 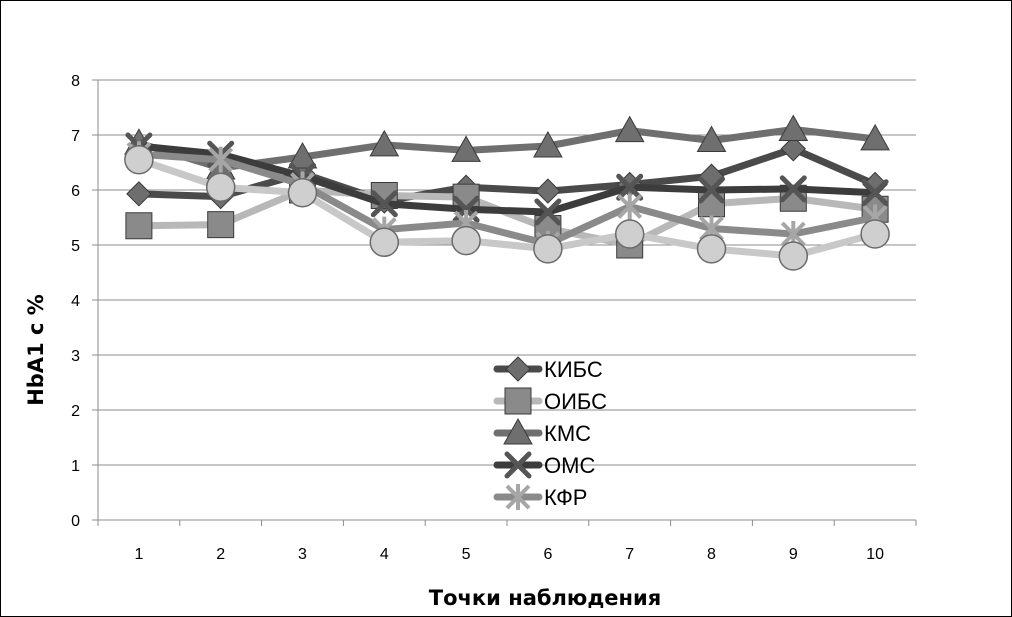 What do you see at coordinates (466, 554) in the screenshot?
I see `x-tick-label: 5` at bounding box center [466, 554].